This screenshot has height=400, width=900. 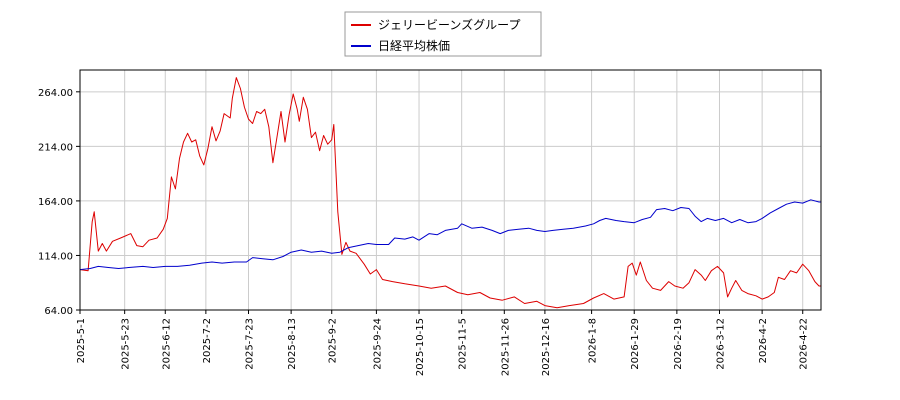 What do you see at coordinates (420, 347) in the screenshot?
I see `x-tick-label: 2025-10-15` at bounding box center [420, 347].